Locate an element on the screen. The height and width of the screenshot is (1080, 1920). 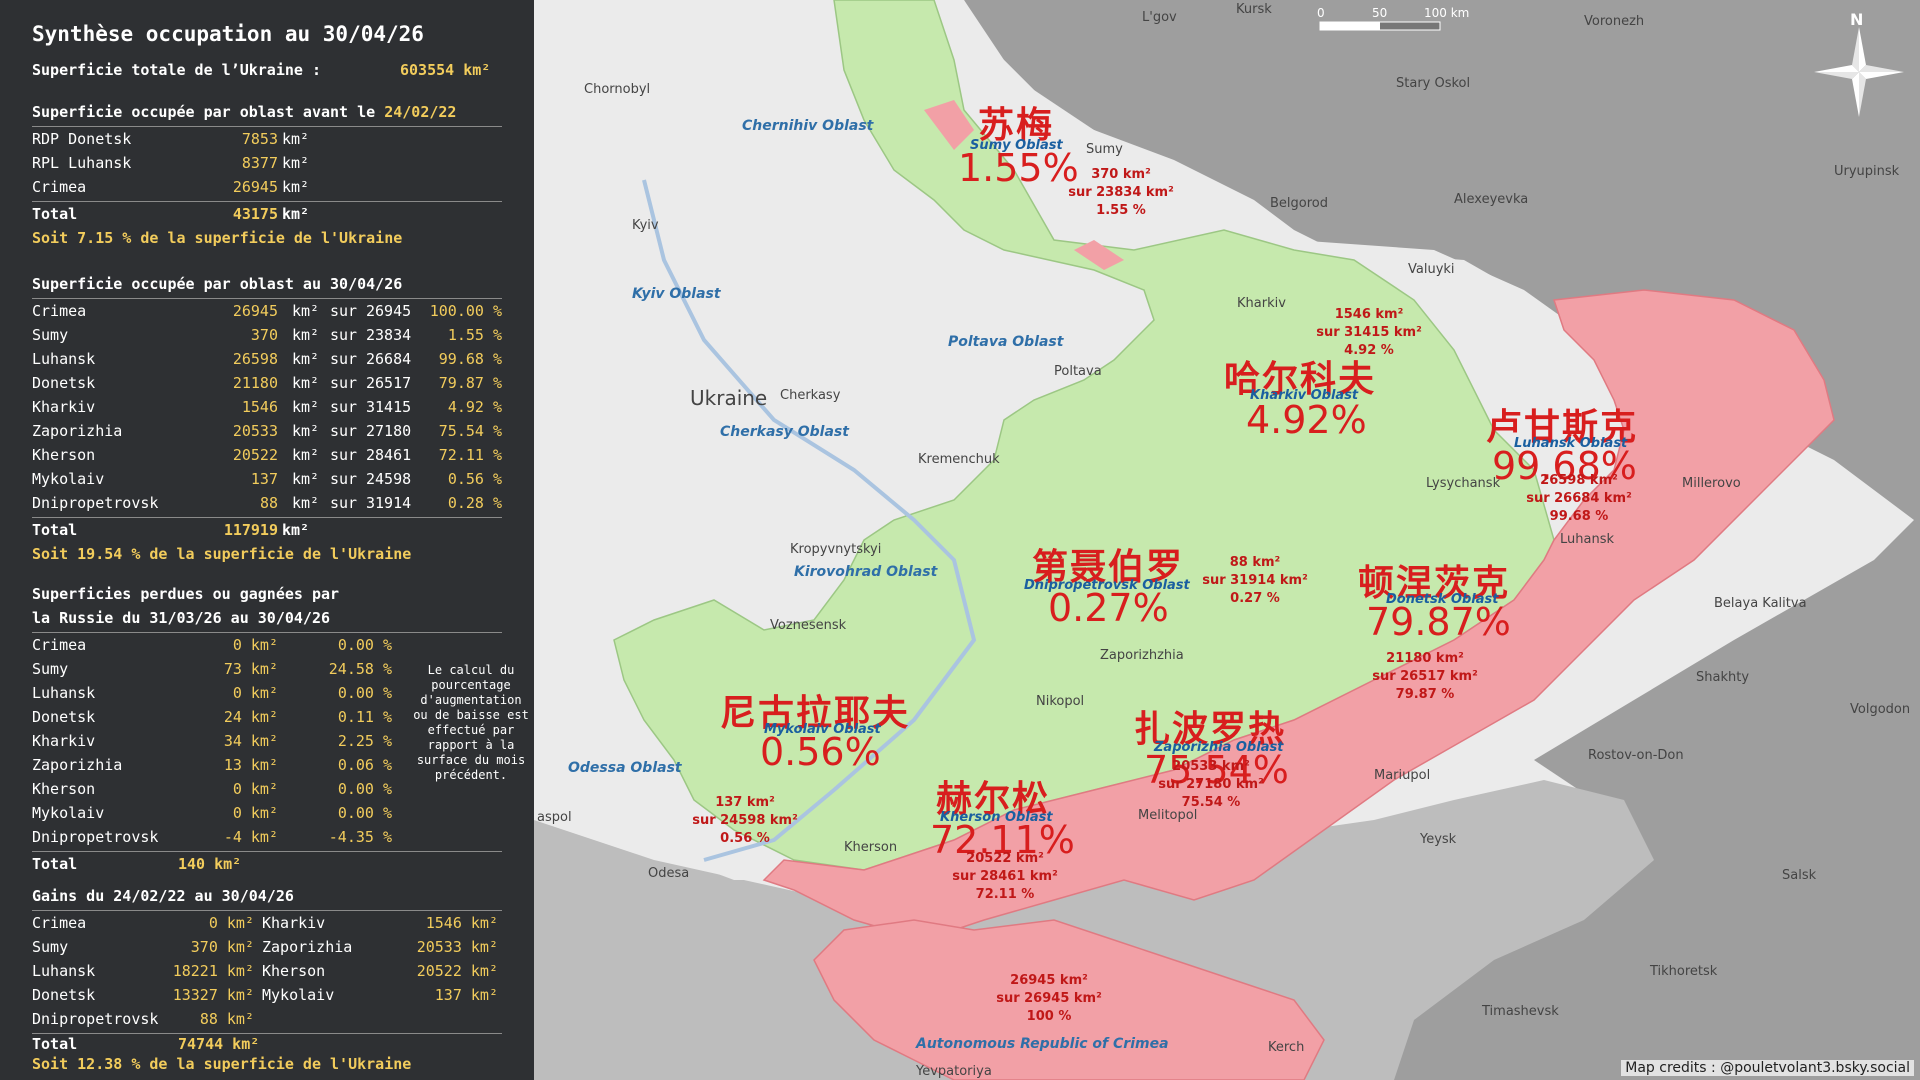
sumy-pct-label: 1.55% is located at coordinates (1018, 168).